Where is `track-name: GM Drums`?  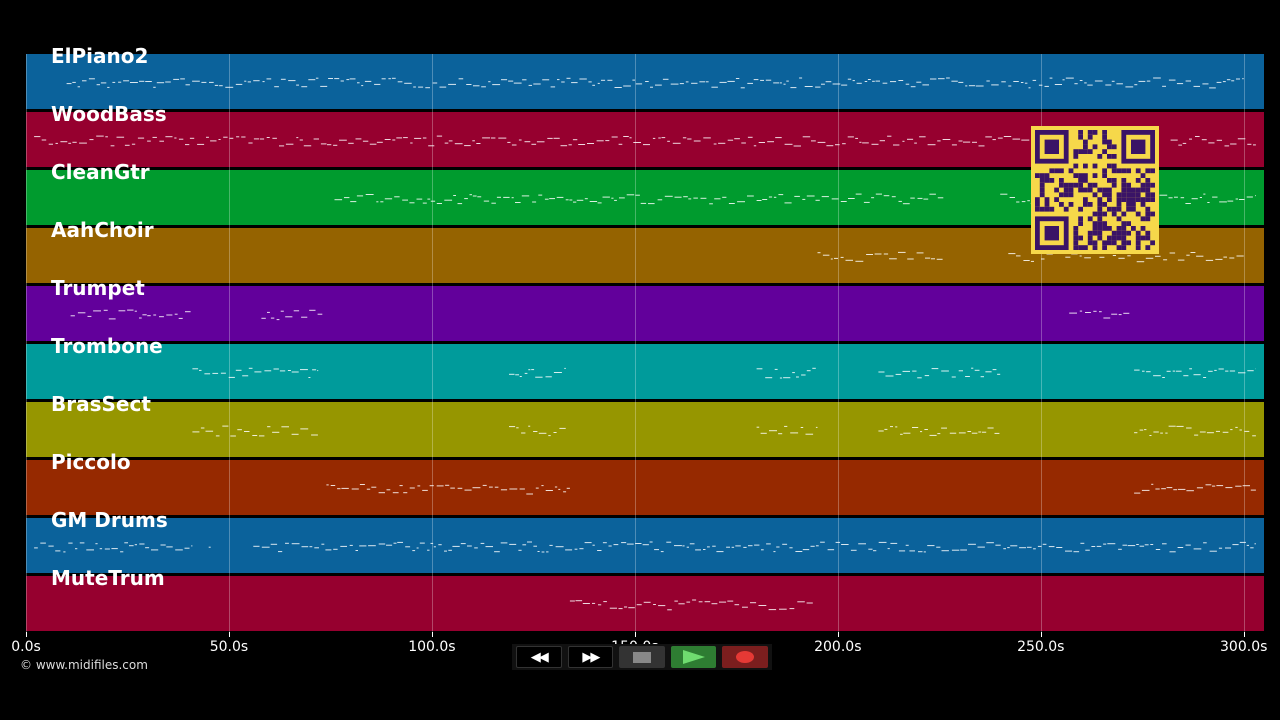 track-name: GM Drums is located at coordinates (109, 520).